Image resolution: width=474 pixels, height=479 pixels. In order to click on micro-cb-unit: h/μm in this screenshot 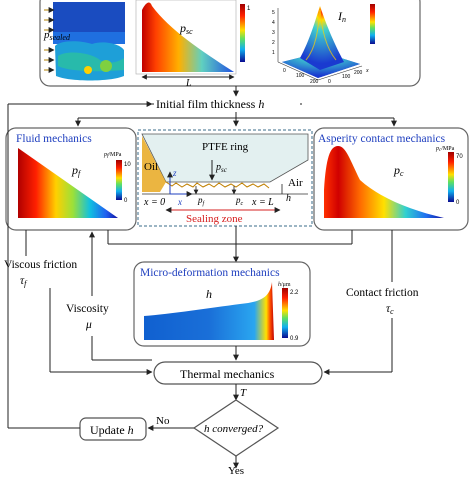, I will do `click(284, 285)`.